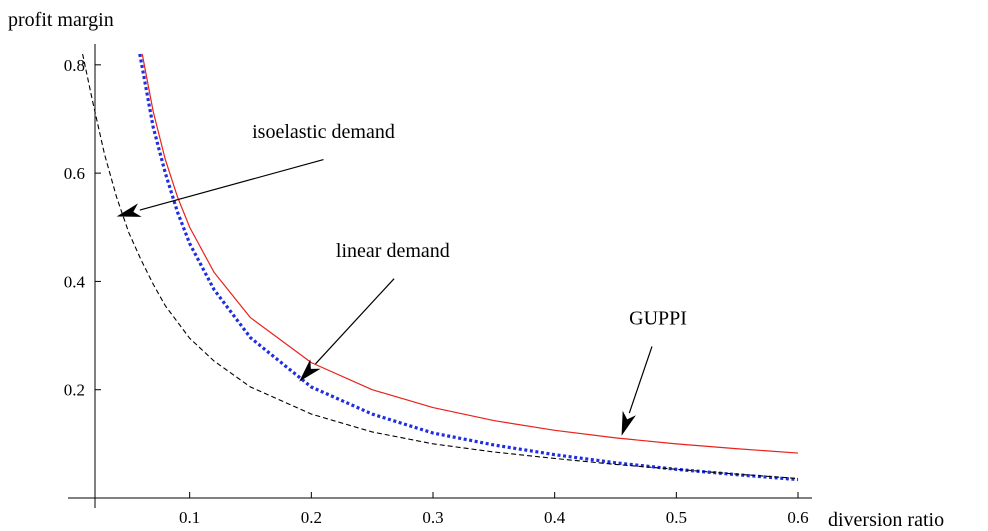 Image resolution: width=988 pixels, height=531 pixels. Describe the element at coordinates (61, 20) in the screenshot. I see `y-axis-title: profit margin` at that location.